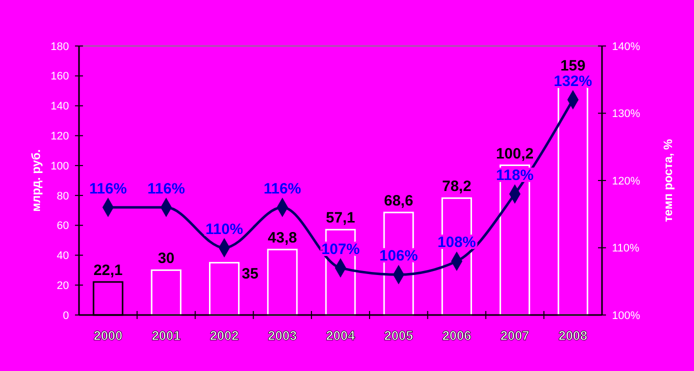 Image resolution: width=694 pixels, height=371 pixels. I want to click on data-label: 22,1, so click(108, 270).